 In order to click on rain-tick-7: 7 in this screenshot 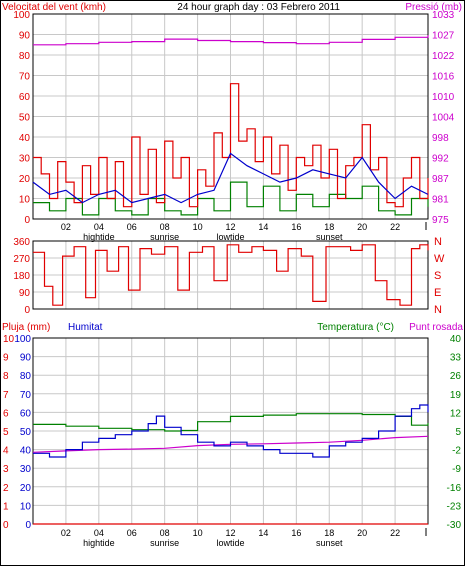, I will do `click(6, 395)`.